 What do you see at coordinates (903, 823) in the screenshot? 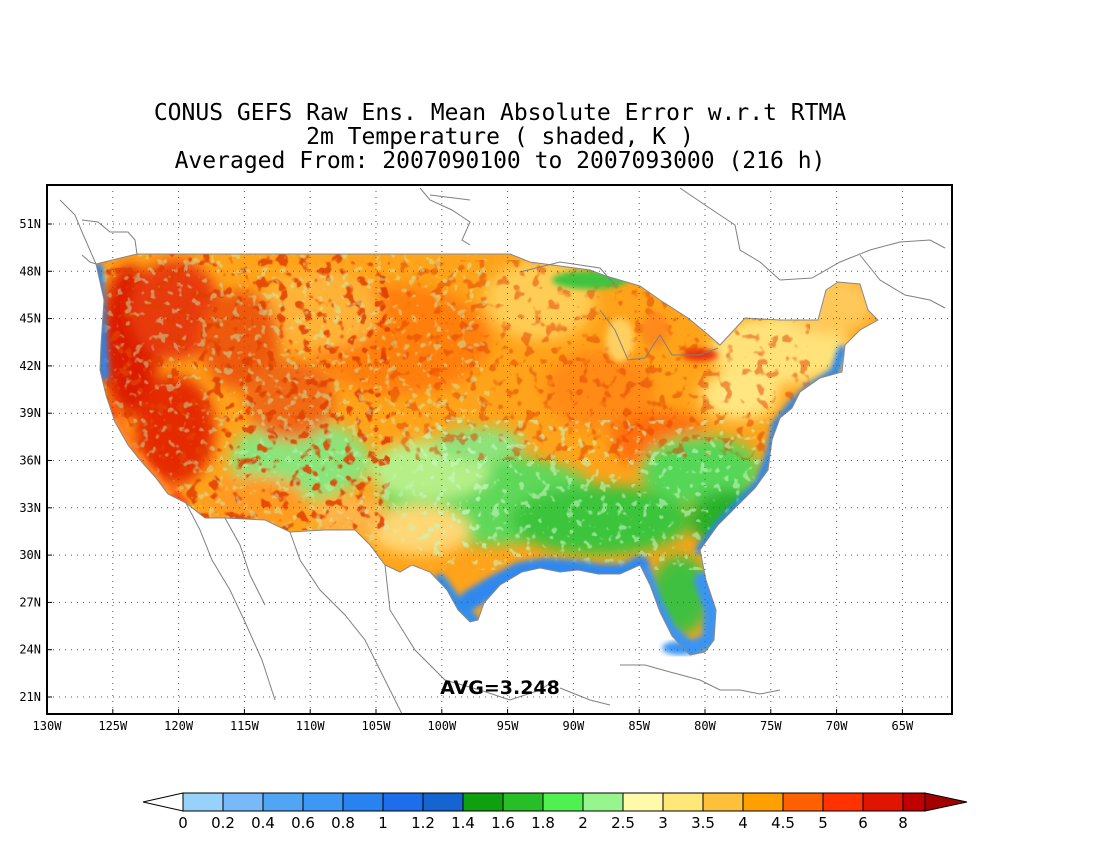
I see `colorbar-label: 8` at bounding box center [903, 823].